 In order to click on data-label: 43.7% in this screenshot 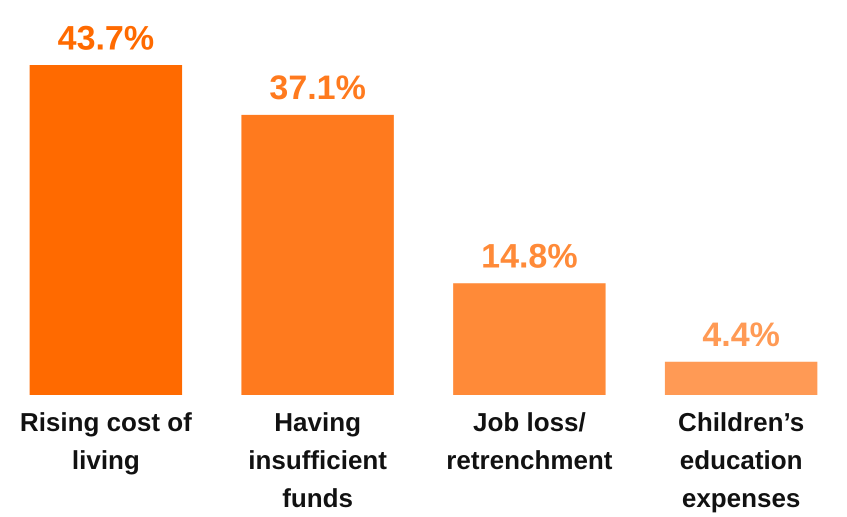, I will do `click(106, 38)`.